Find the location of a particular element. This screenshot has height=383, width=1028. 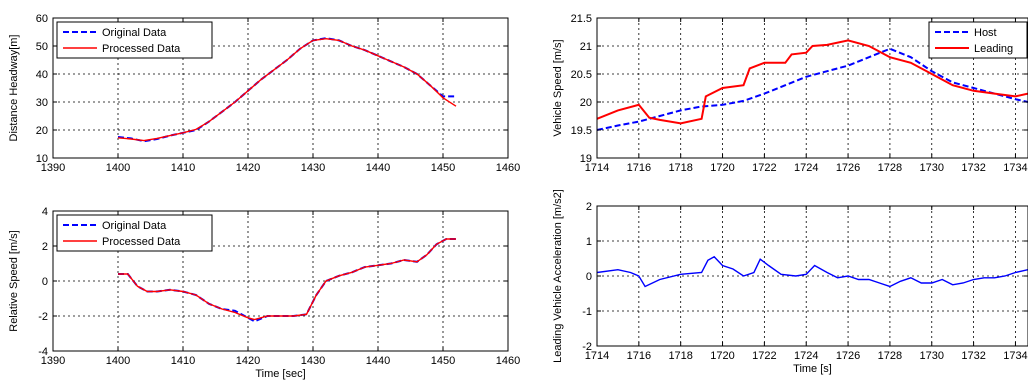

y-axis-label: Relative Speed [m/s] is located at coordinates (14, 281).